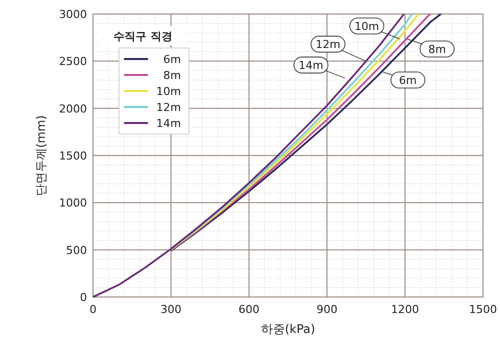 This screenshot has width=500, height=351. What do you see at coordinates (249, 309) in the screenshot?
I see `x-tick-label: 600` at bounding box center [249, 309].